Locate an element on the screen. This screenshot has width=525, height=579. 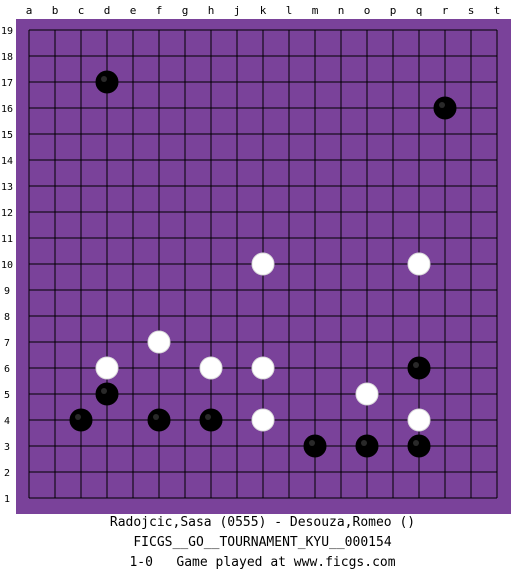
black-stone-o3 is located at coordinates (367, 446).